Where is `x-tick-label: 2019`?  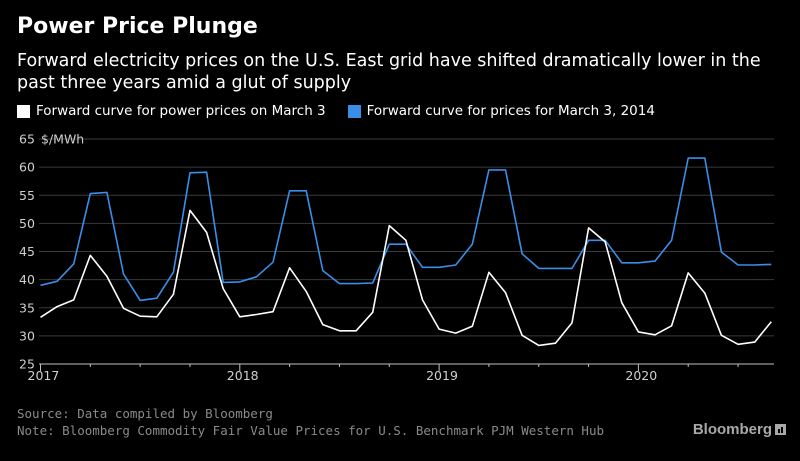
x-tick-label: 2019 is located at coordinates (442, 375).